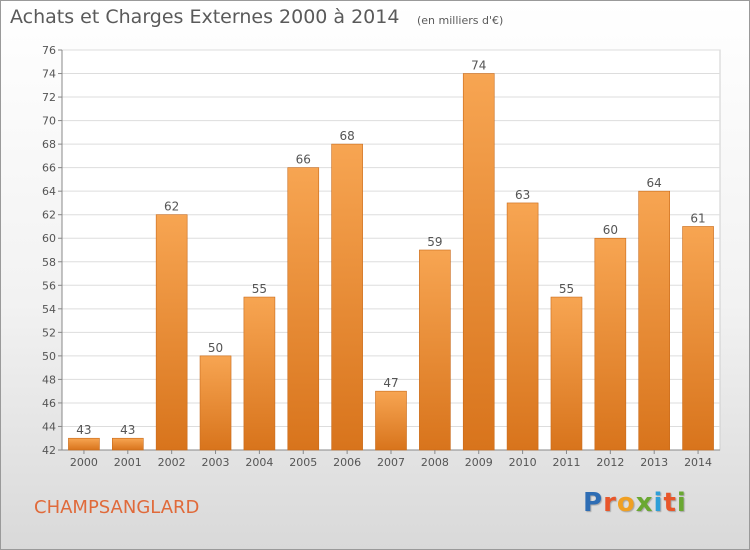 The width and height of the screenshot is (750, 550). Describe the element at coordinates (610, 230) in the screenshot. I see `data-label: 60` at that location.